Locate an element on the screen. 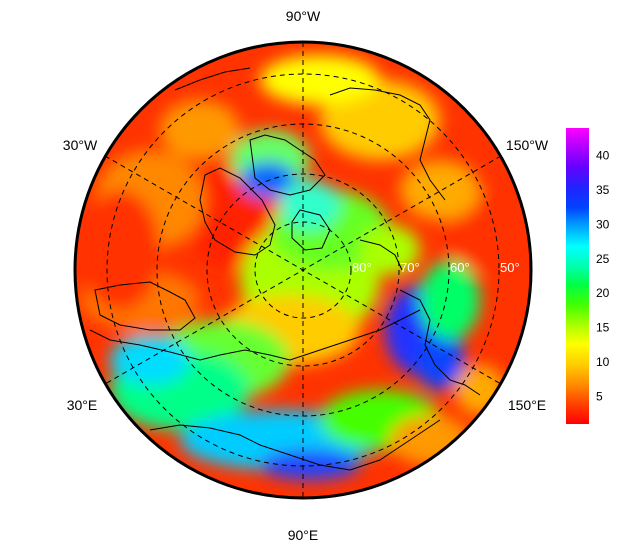 This screenshot has height=552, width=625. colorbar-tick-label: 5 is located at coordinates (599, 396).